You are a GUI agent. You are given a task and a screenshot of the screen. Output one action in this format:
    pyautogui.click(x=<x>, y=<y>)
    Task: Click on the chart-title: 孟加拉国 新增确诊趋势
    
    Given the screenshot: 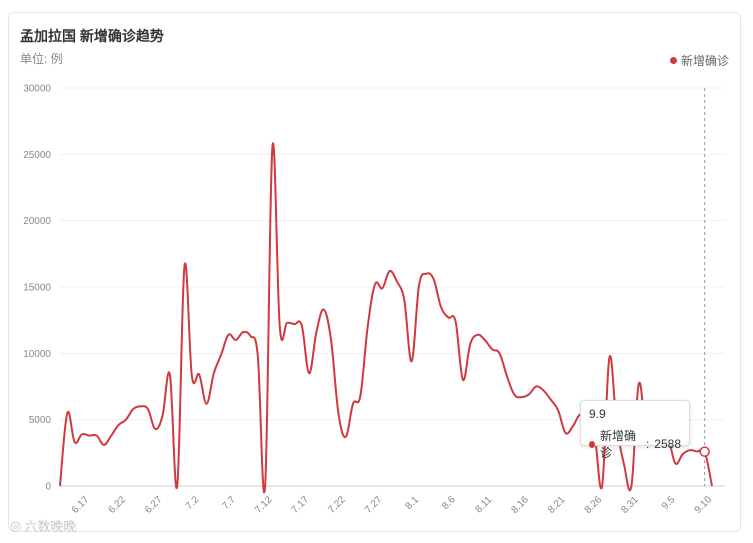 What is the action you would take?
    pyautogui.click(x=92, y=36)
    